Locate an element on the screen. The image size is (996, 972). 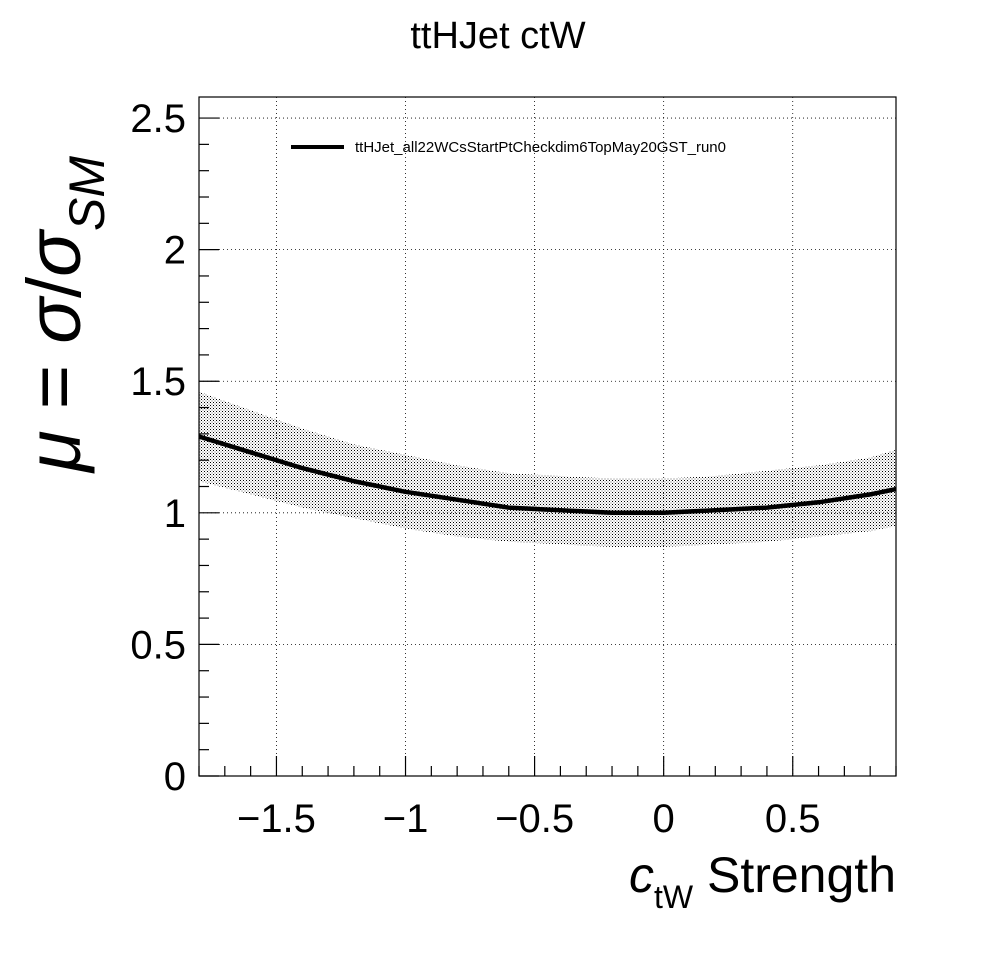
series-line is located at coordinates (547, 475).